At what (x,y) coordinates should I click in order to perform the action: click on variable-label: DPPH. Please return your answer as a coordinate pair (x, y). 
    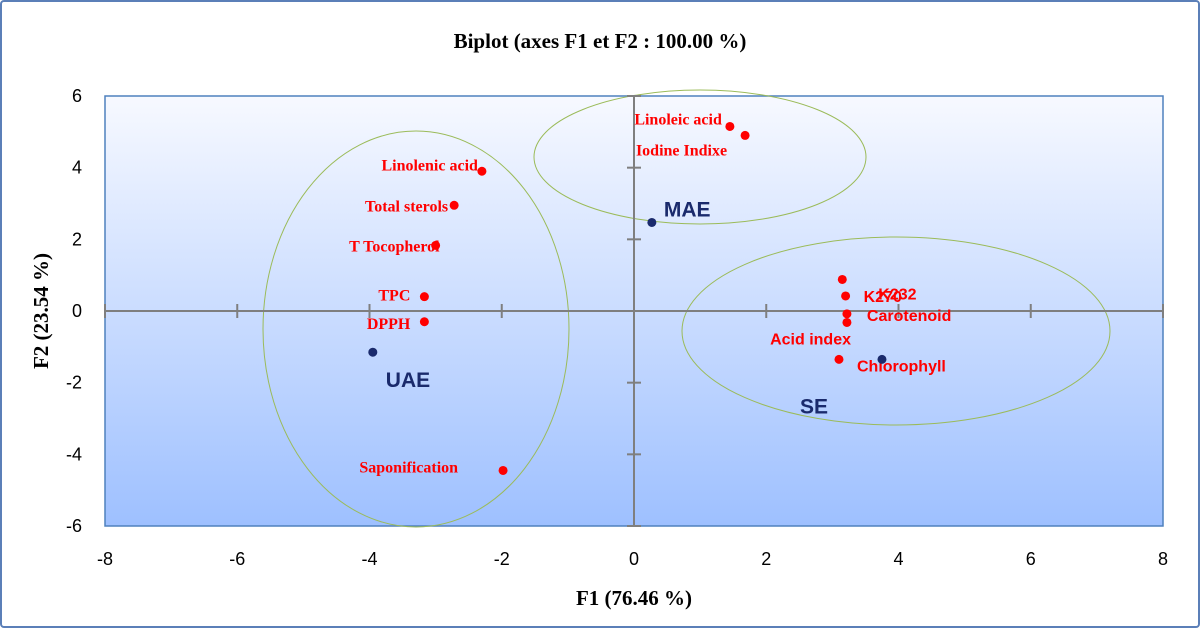
    Looking at the image, I should click on (389, 324).